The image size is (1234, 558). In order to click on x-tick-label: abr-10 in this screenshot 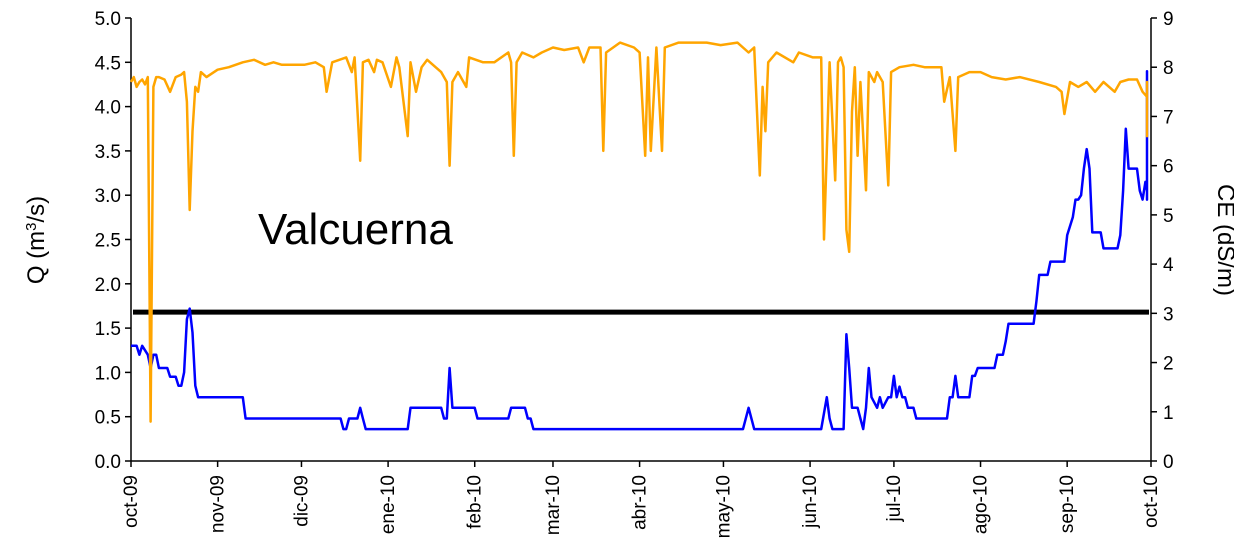, I will do `click(640, 502)`.